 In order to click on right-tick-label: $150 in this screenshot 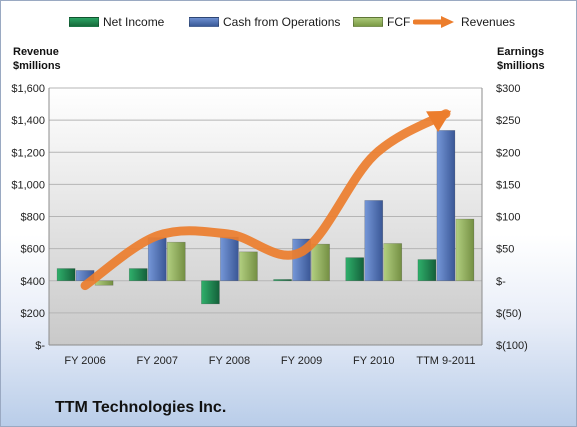, I will do `click(508, 185)`.